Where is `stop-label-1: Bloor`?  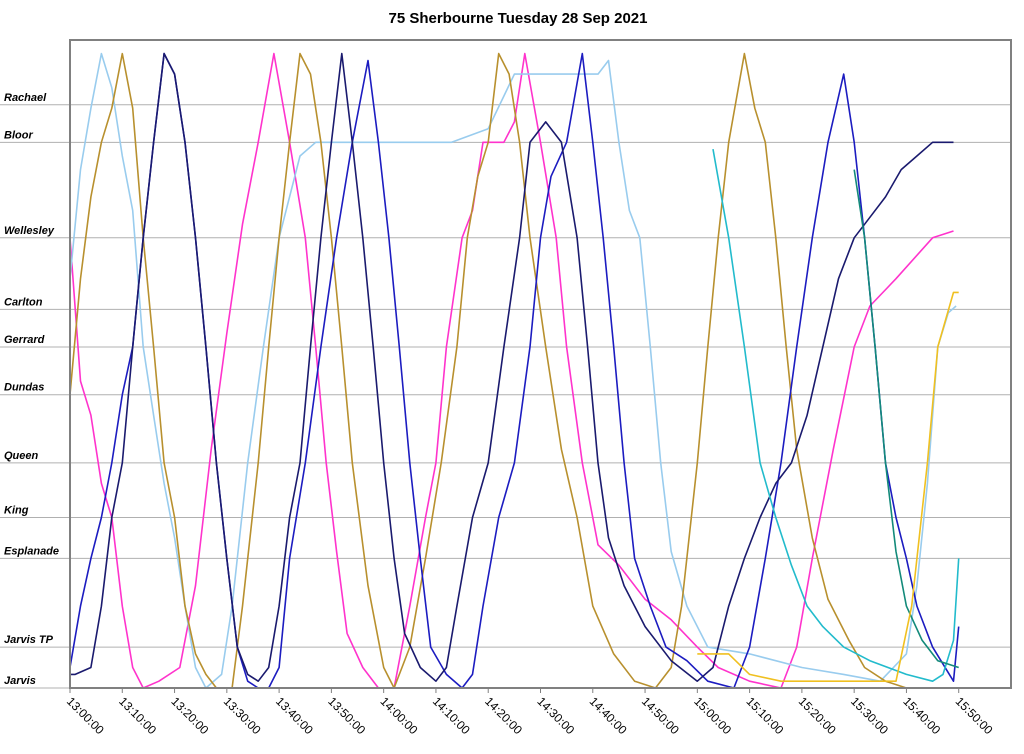
stop-label-1: Bloor is located at coordinates (18, 135).